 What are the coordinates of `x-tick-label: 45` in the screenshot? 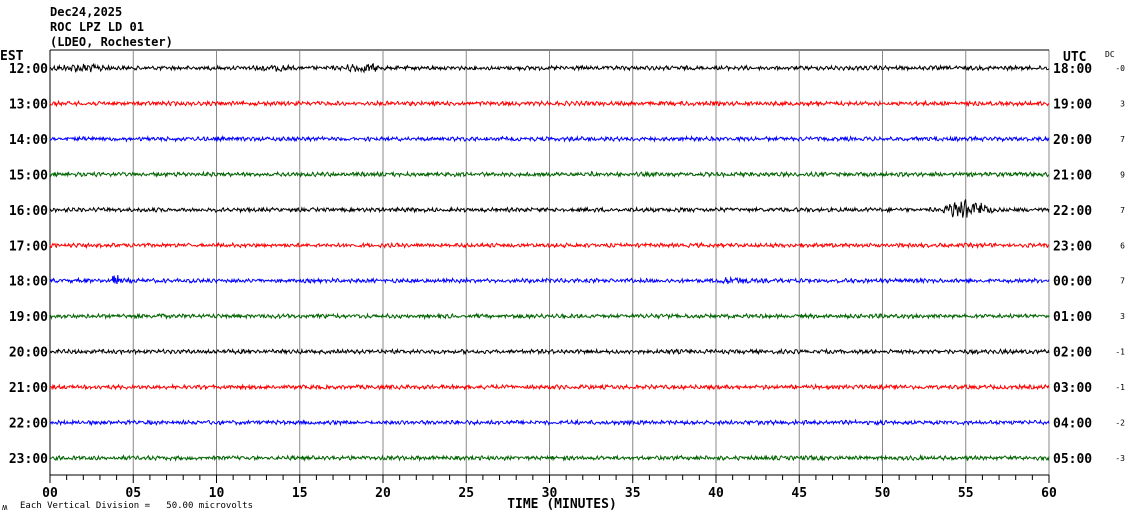 It's located at (799, 493).